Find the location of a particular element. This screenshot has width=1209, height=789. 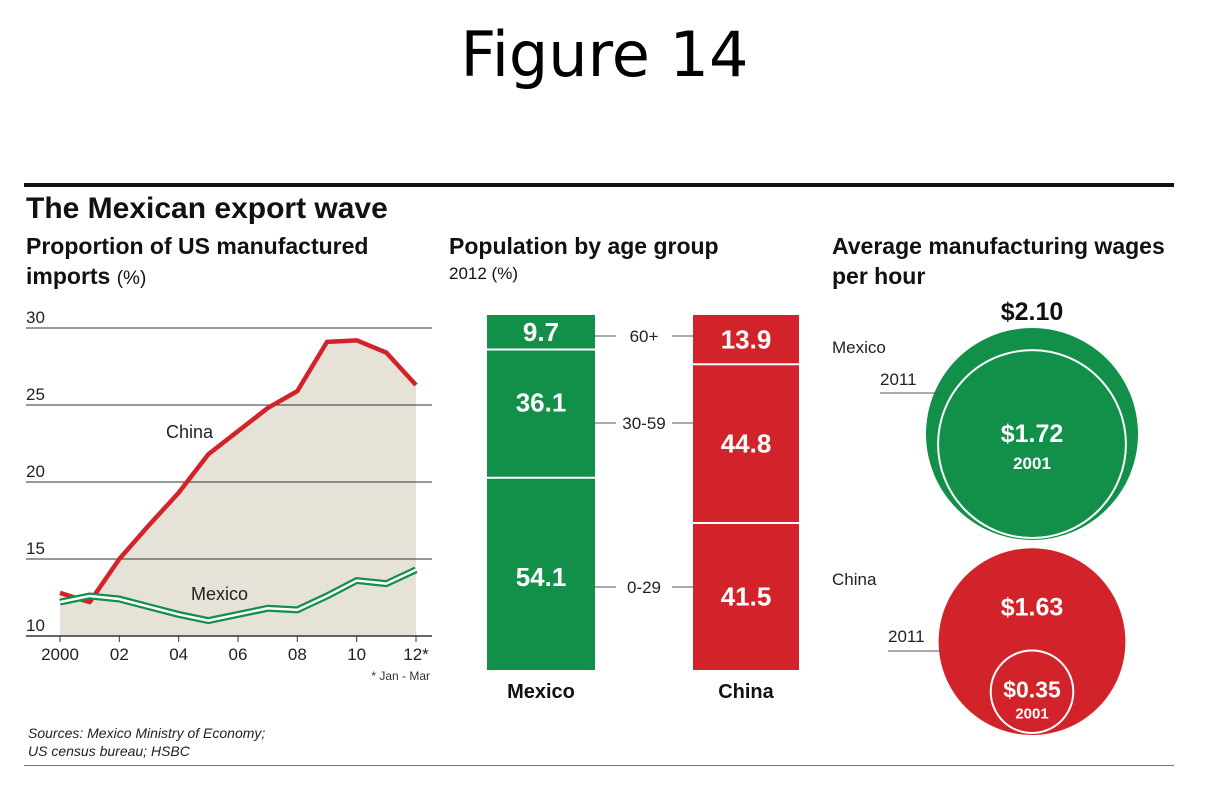

bar-segment-mexico-60+ is located at coordinates (541, 332).